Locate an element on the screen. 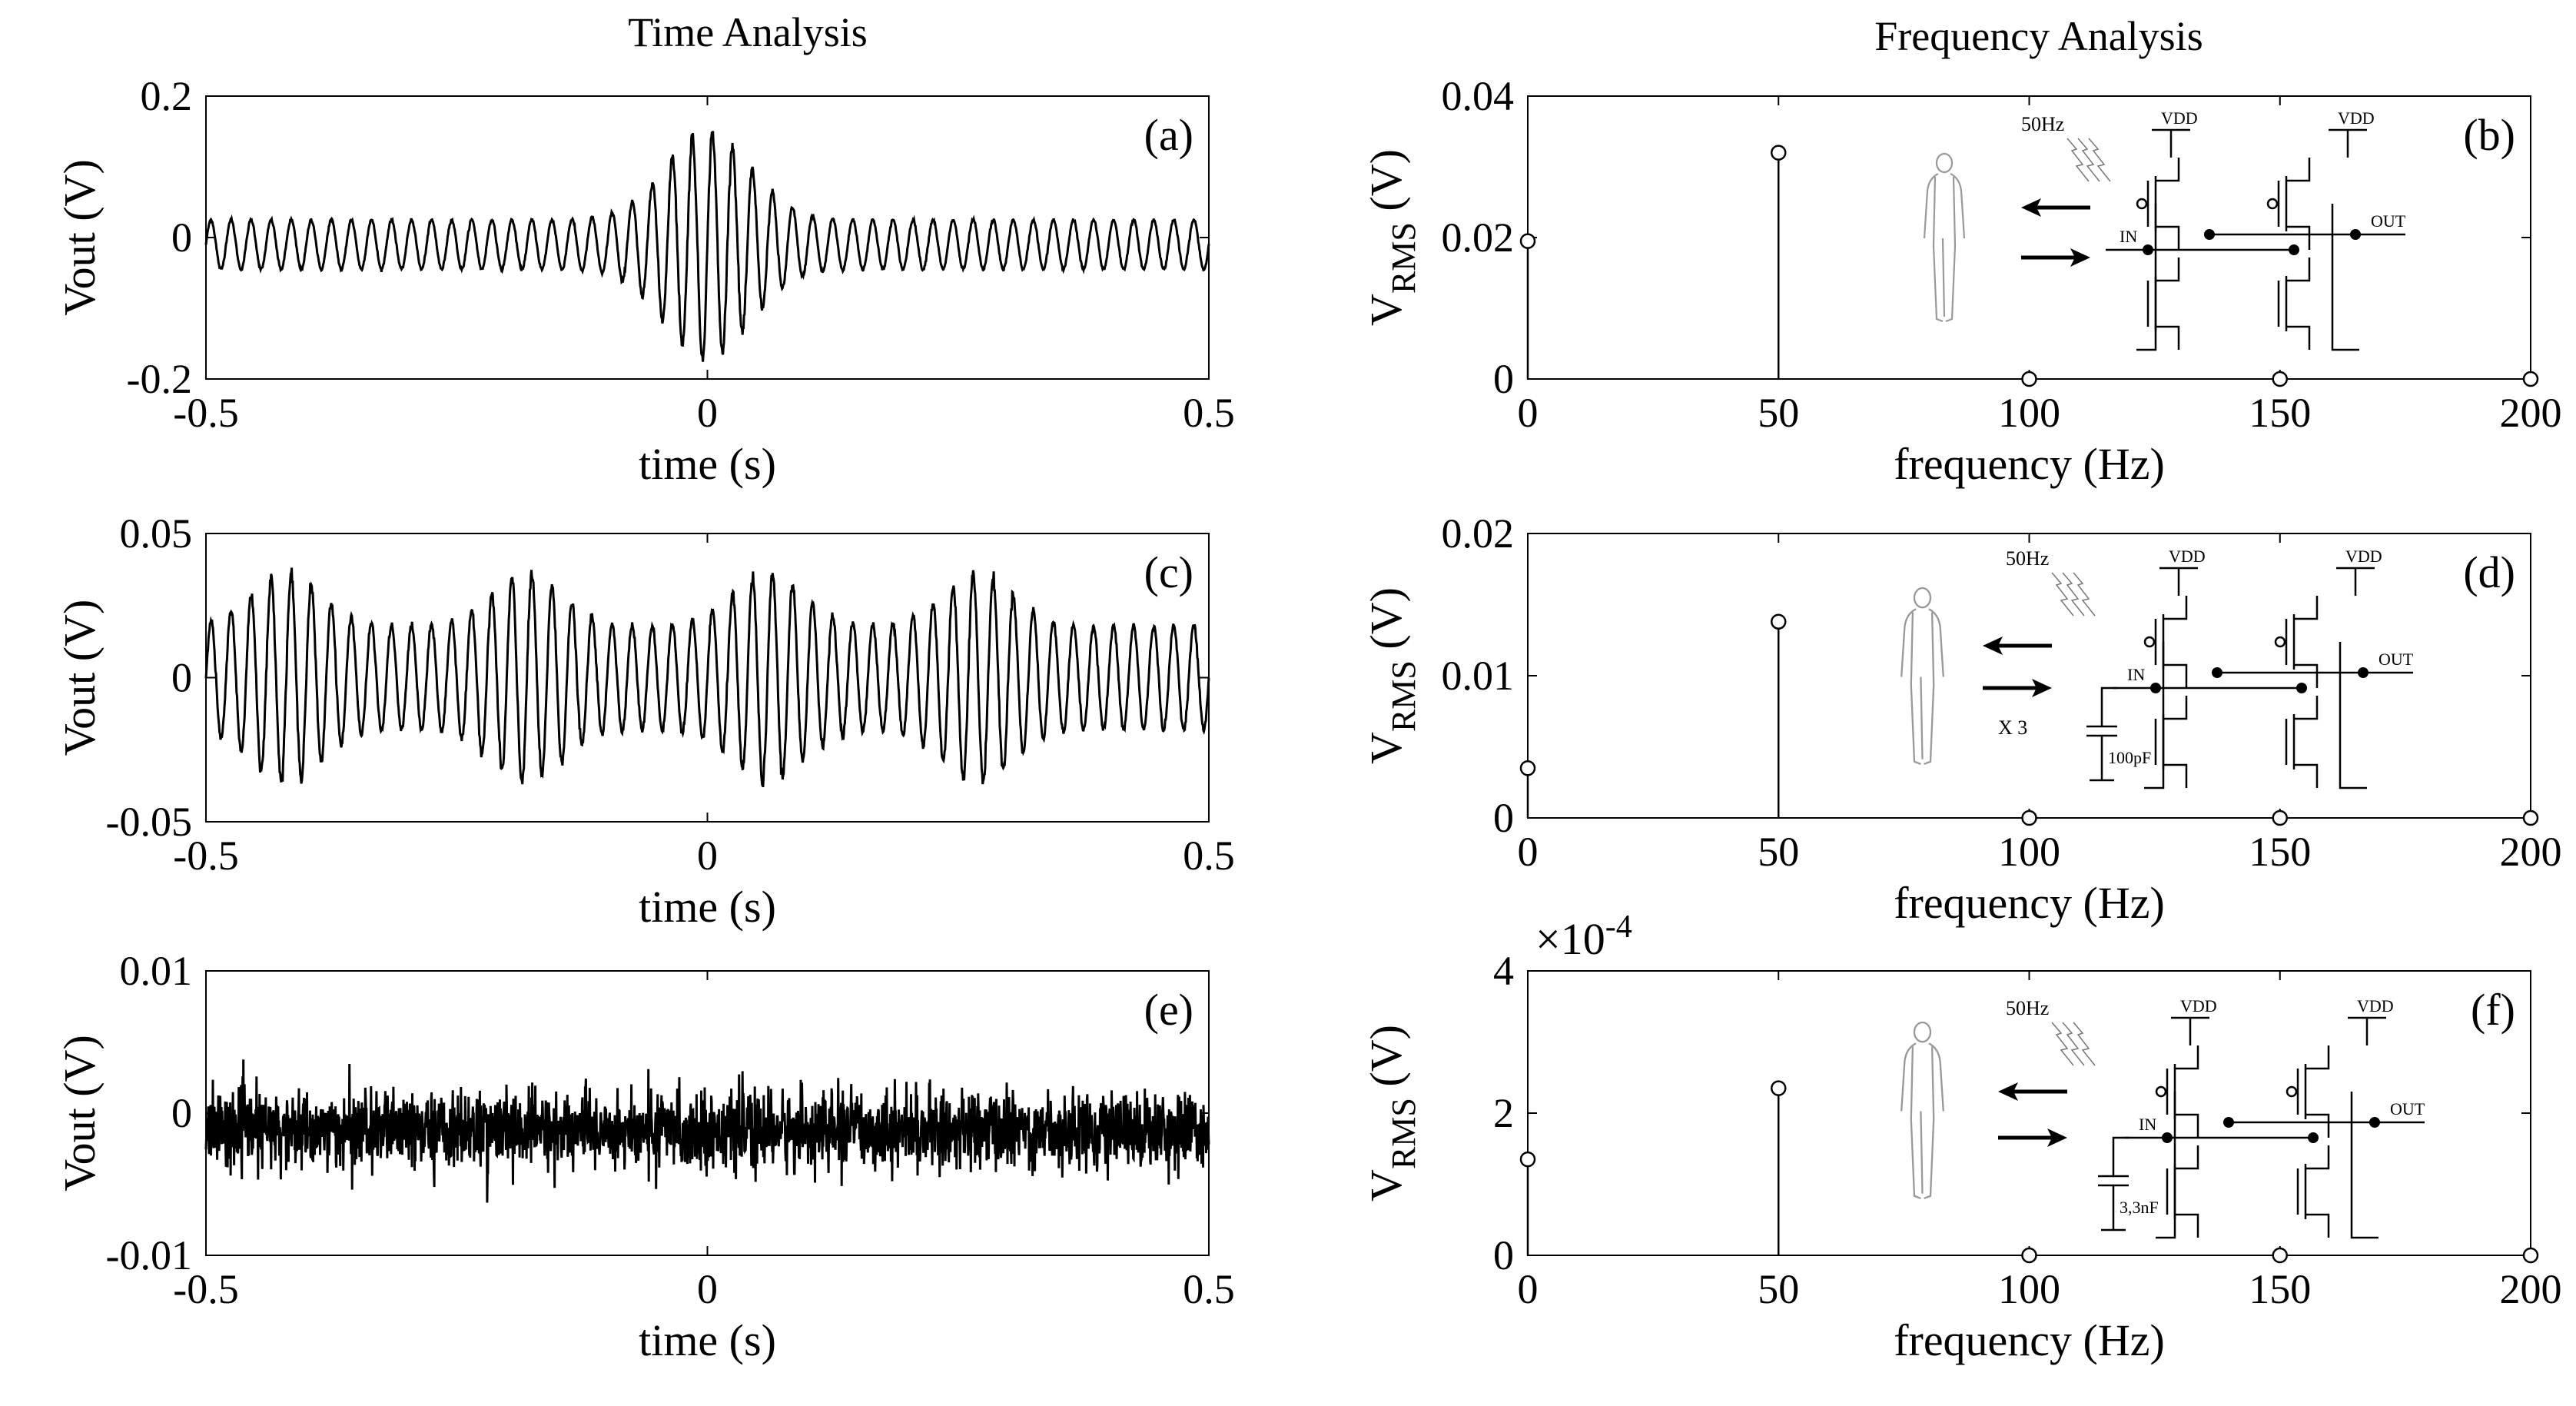 This screenshot has height=1406, width=2576. inset-circuit-f: 50Hz VDD VDD IN OUT 3,3nF is located at coordinates (2162, 1117).